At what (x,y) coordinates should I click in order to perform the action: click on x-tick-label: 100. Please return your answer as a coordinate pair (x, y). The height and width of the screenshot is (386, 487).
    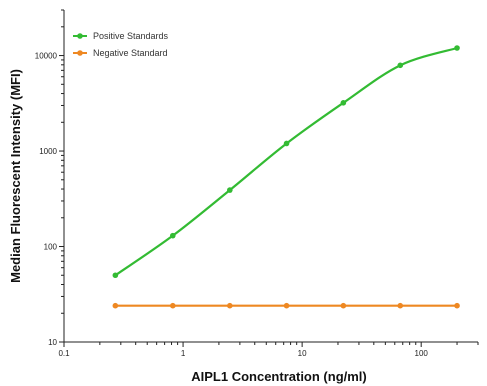
    Looking at the image, I should click on (422, 353).